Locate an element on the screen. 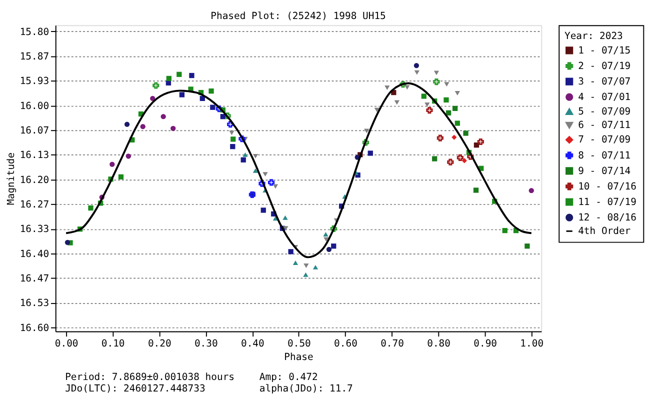 The image size is (649, 415). y-tick-label: 16.27 is located at coordinates (35, 205).